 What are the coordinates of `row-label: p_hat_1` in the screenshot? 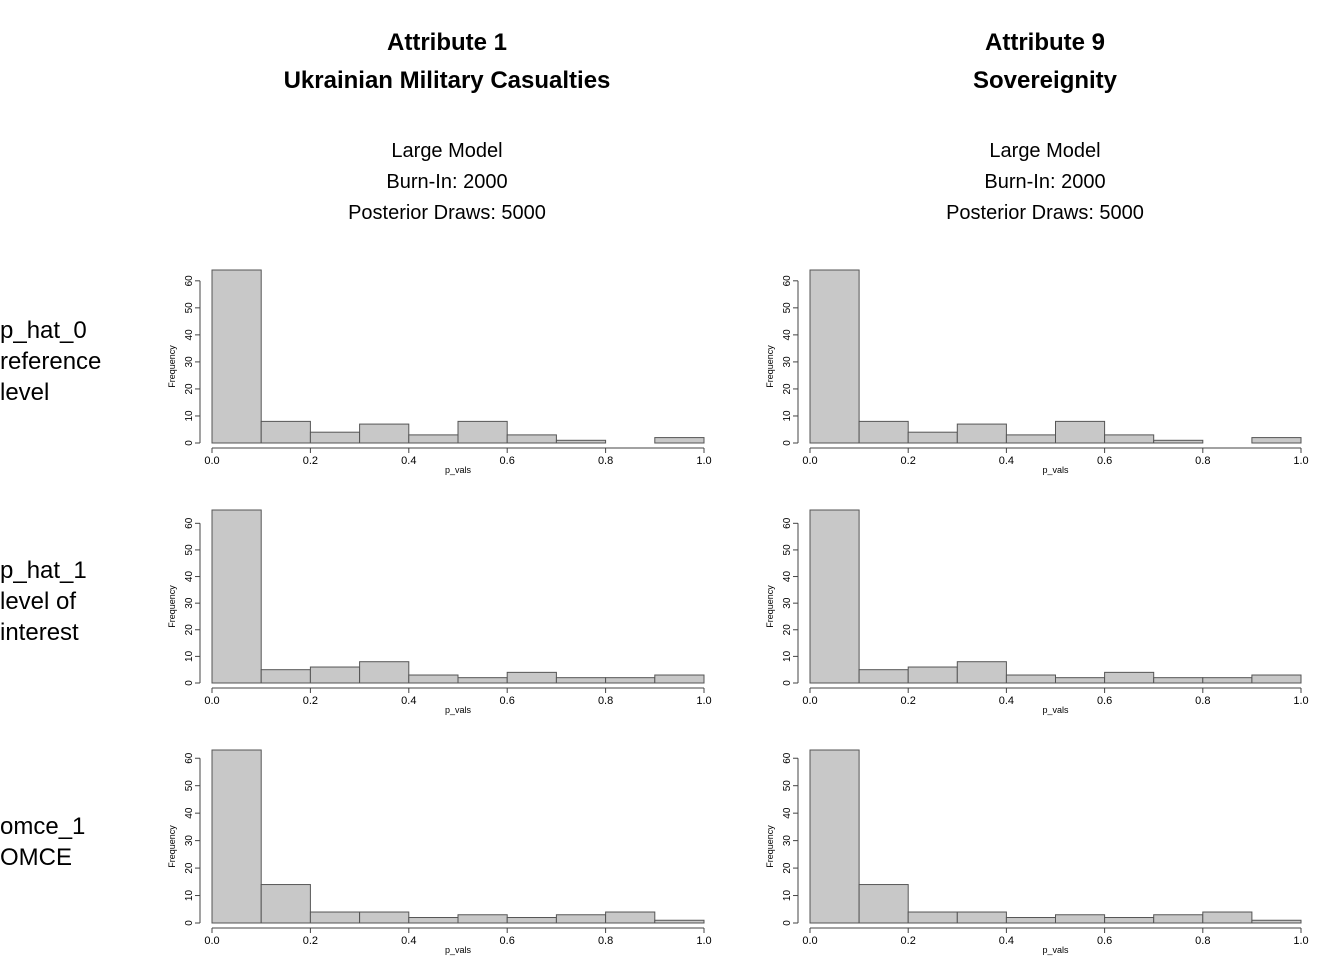 It's located at (43, 570).